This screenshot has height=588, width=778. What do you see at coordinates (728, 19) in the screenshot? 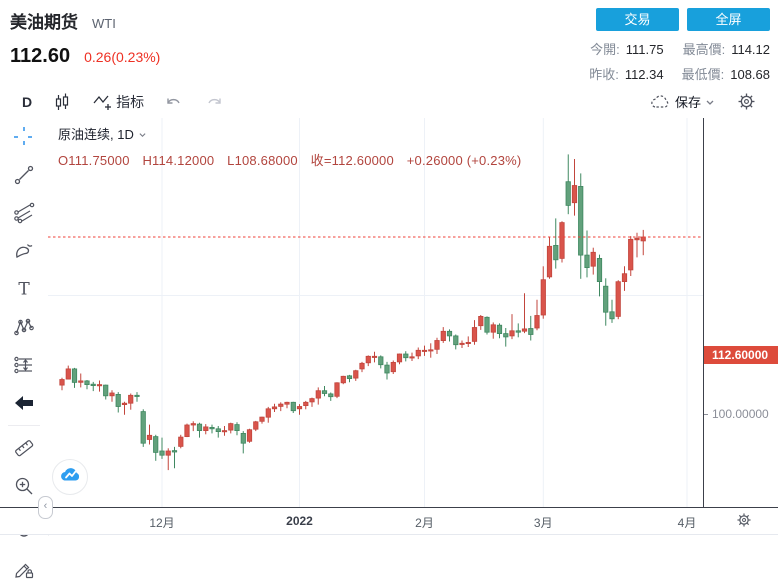
I see `fullscreen-button: 全屏` at bounding box center [728, 19].